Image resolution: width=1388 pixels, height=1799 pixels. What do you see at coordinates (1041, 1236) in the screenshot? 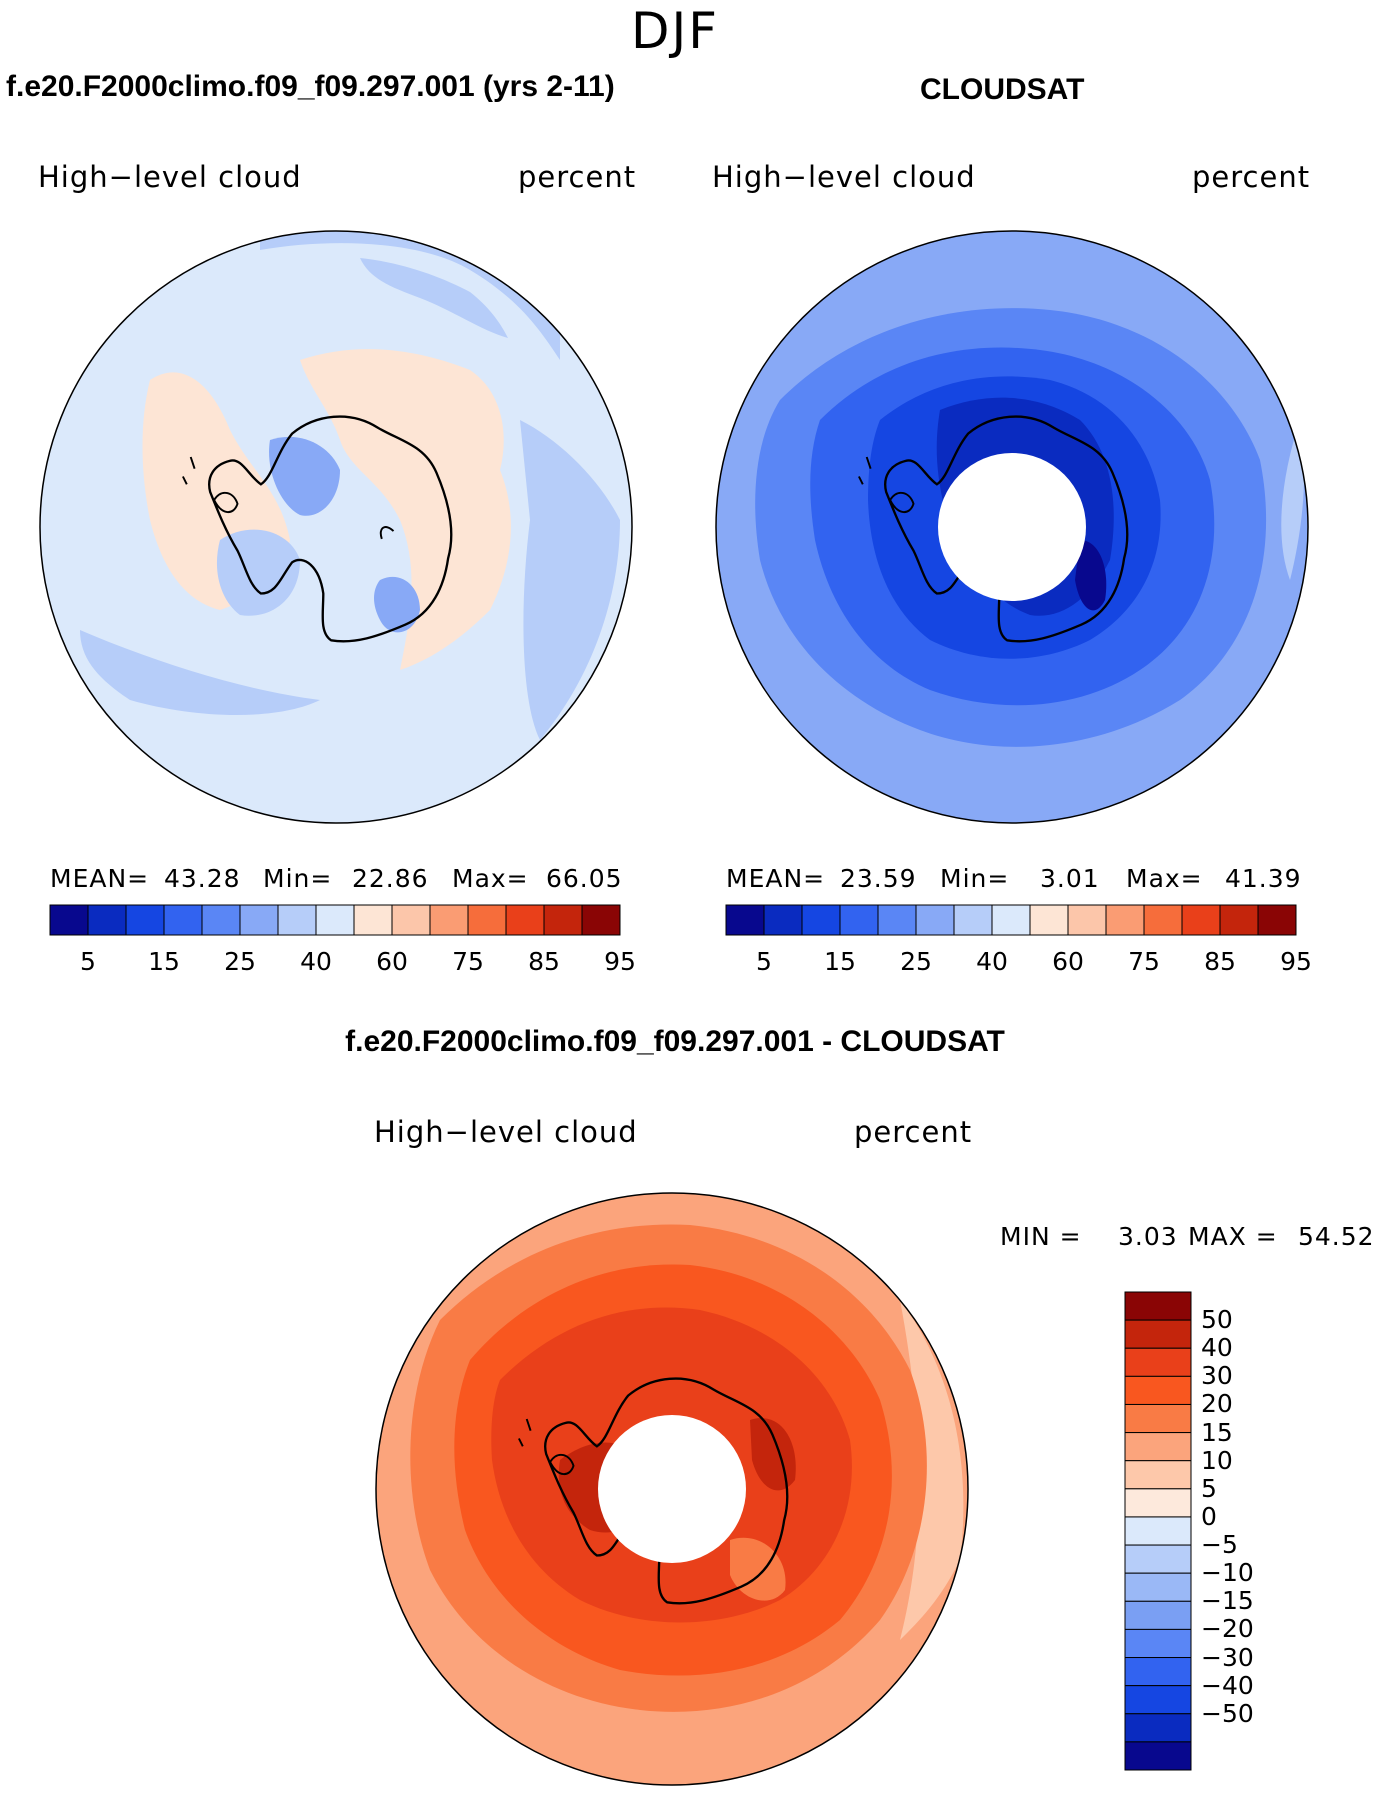
I see `diff-min-label: MIN =` at bounding box center [1041, 1236].